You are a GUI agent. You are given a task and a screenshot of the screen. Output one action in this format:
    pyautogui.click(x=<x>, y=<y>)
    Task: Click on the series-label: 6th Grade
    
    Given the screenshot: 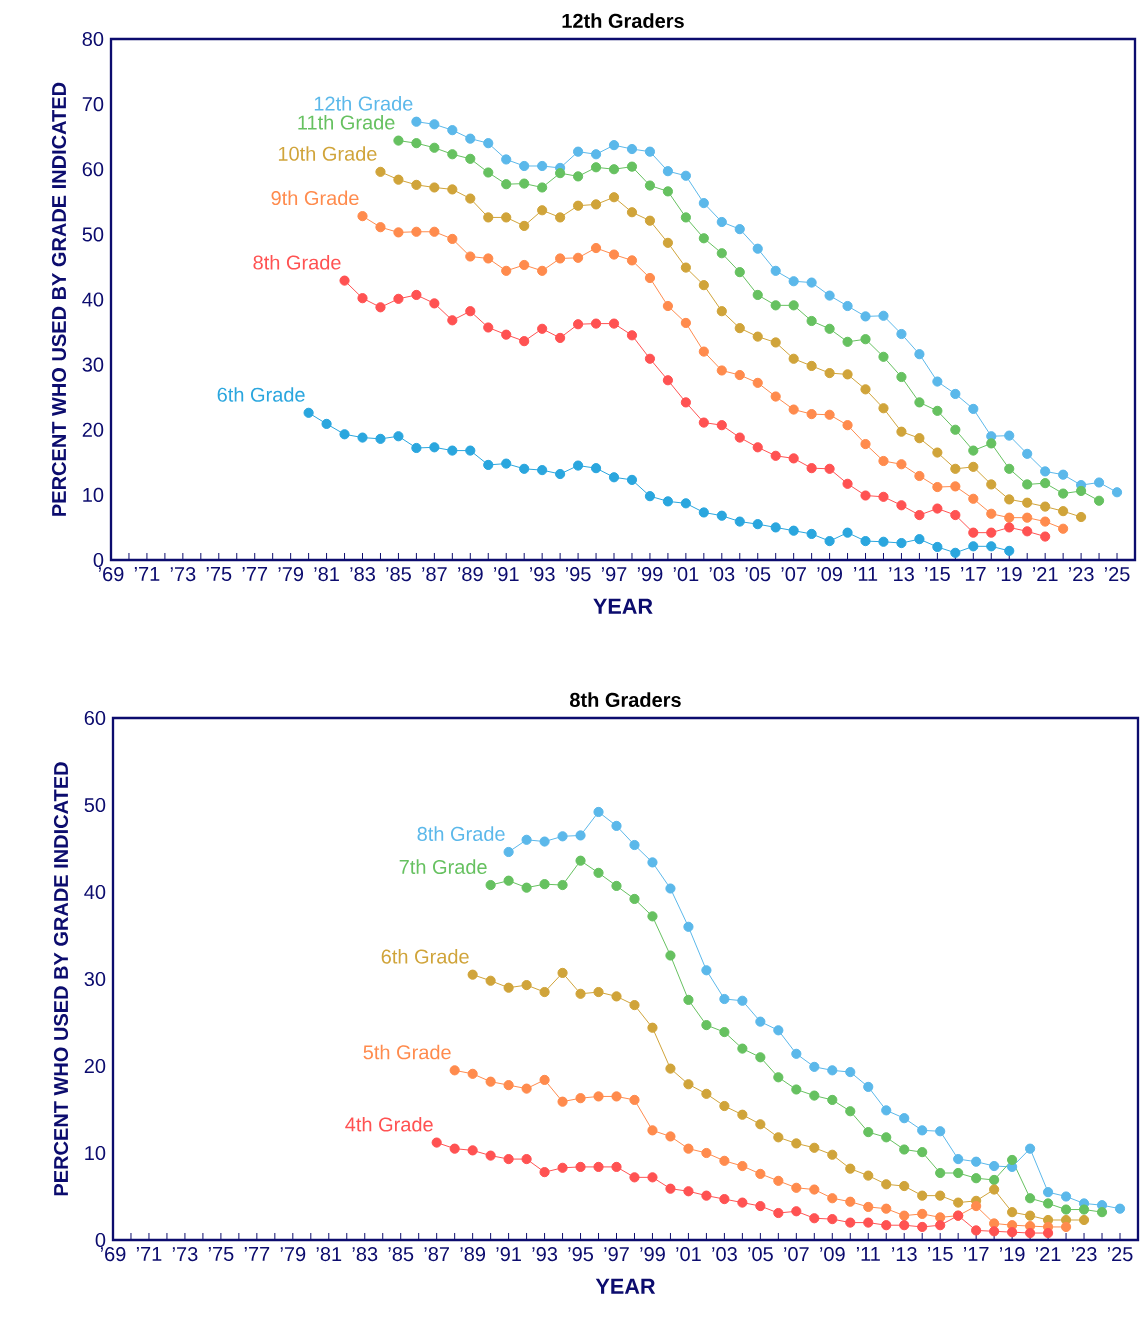 What is the action you would take?
    pyautogui.click(x=425, y=956)
    